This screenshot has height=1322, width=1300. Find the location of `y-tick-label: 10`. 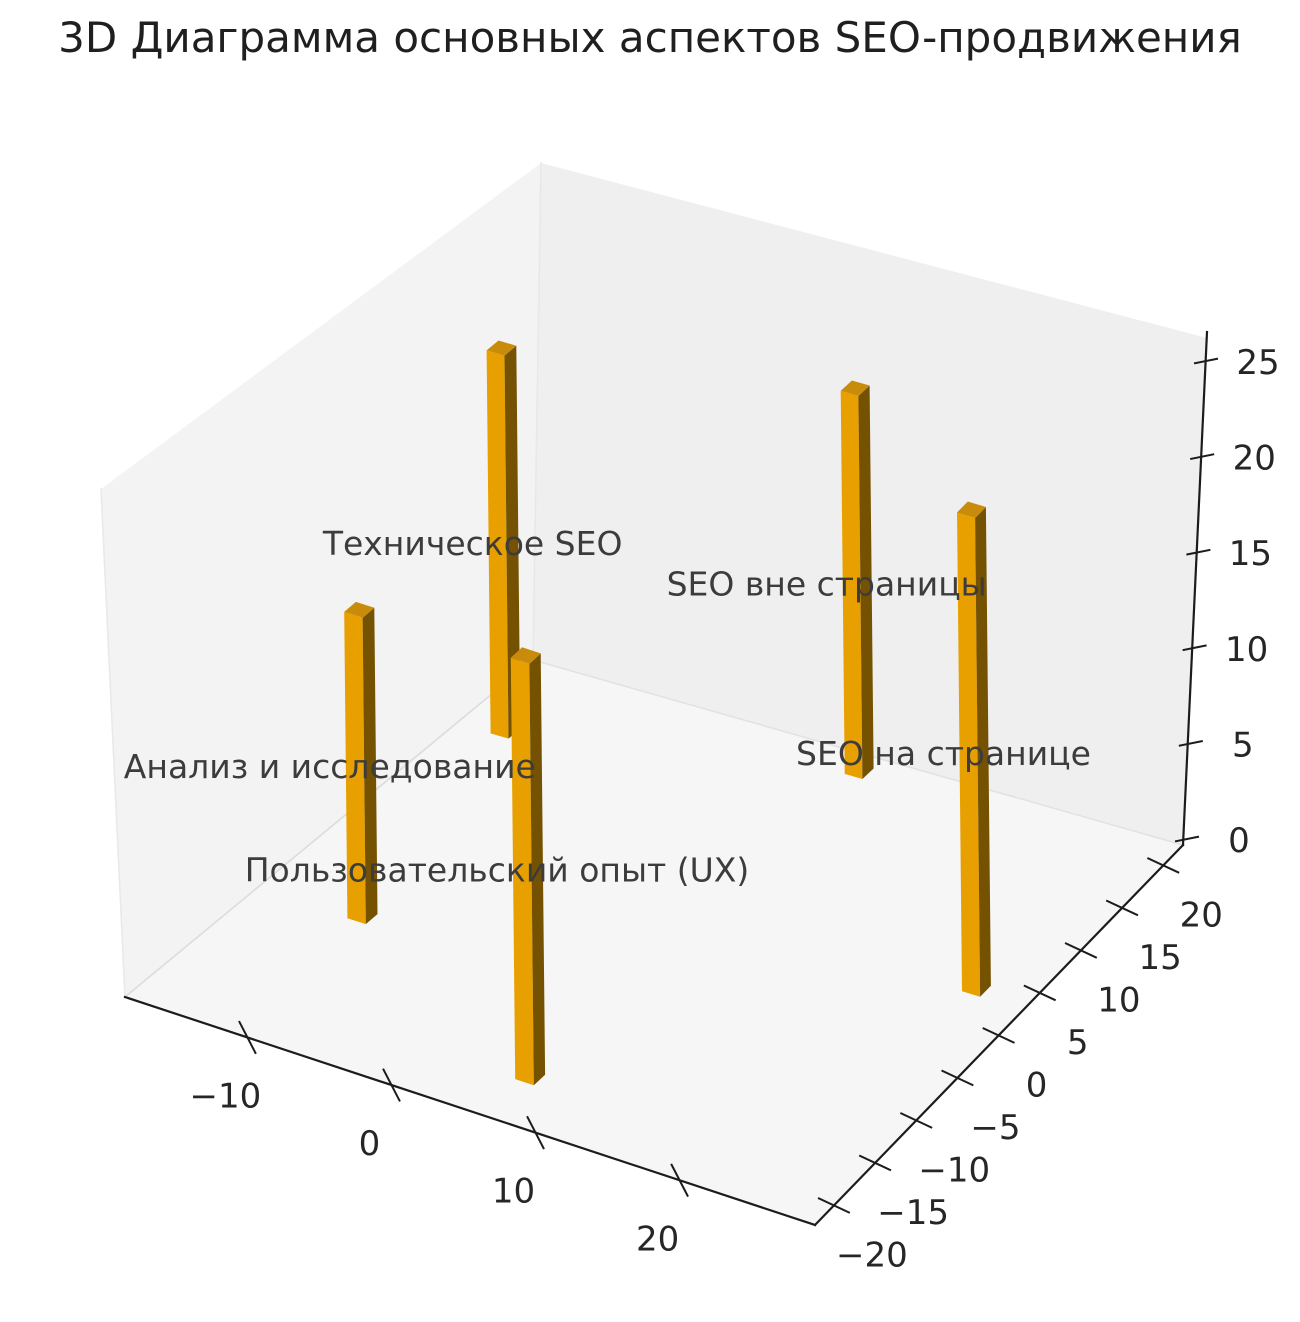

y-tick-label: 10 is located at coordinates (1118, 1000).